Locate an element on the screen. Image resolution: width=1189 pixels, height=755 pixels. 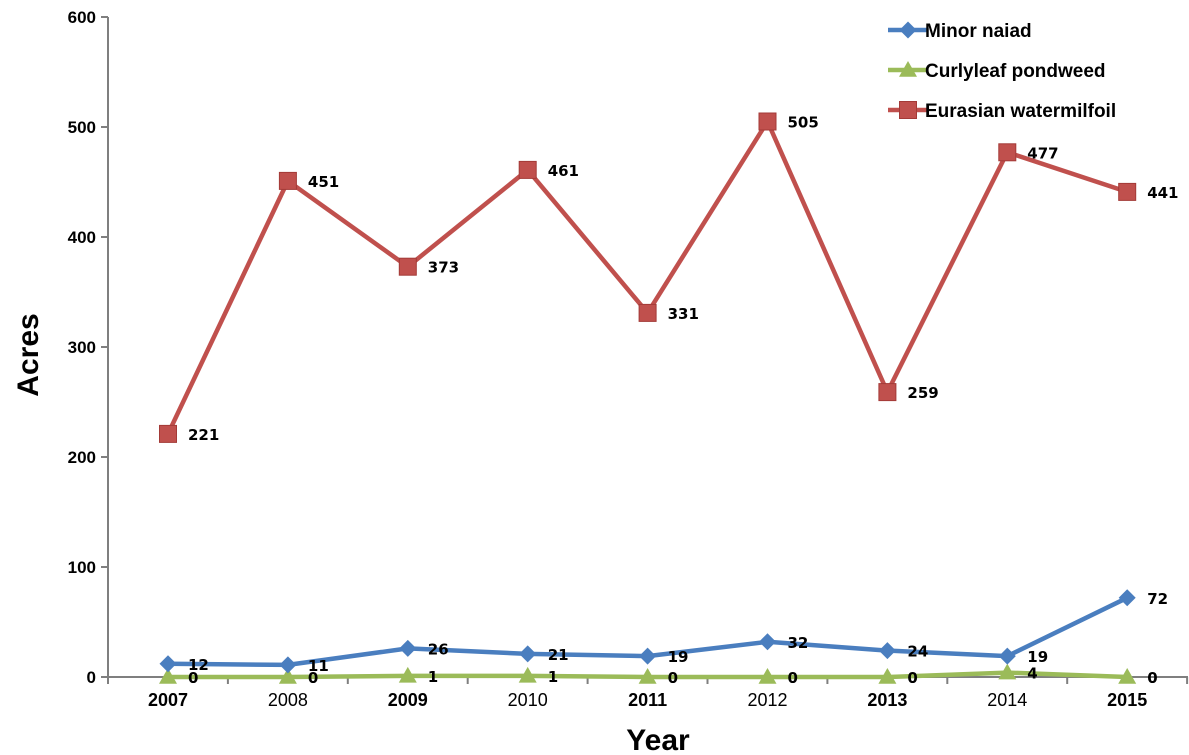
data-label-eurasian-watermilfoil: 477 is located at coordinates (1042, 153).